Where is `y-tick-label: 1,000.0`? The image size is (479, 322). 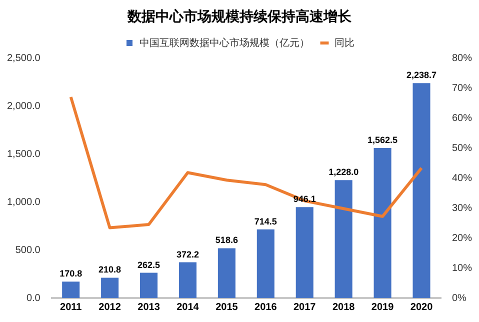
y-tick-label: 1,000.0 is located at coordinates (23, 202).